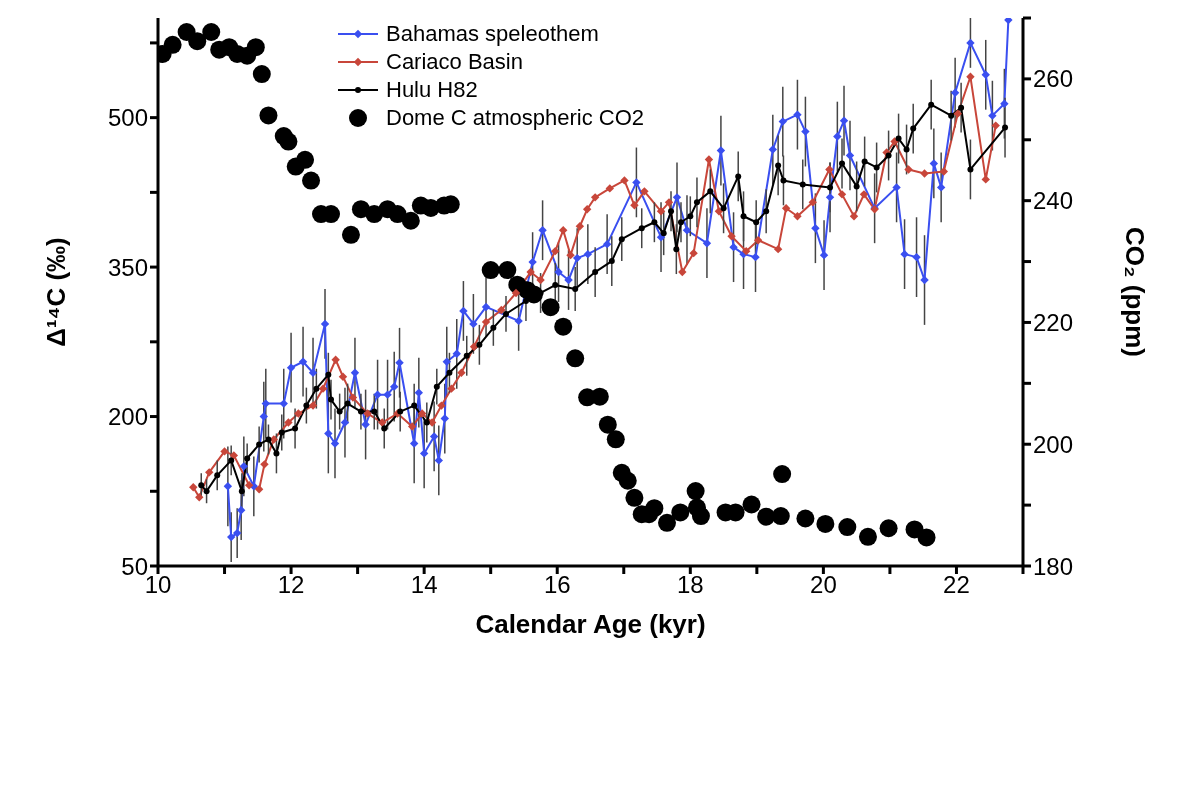  I want to click on y2-tick-label: 240, so click(1053, 201).